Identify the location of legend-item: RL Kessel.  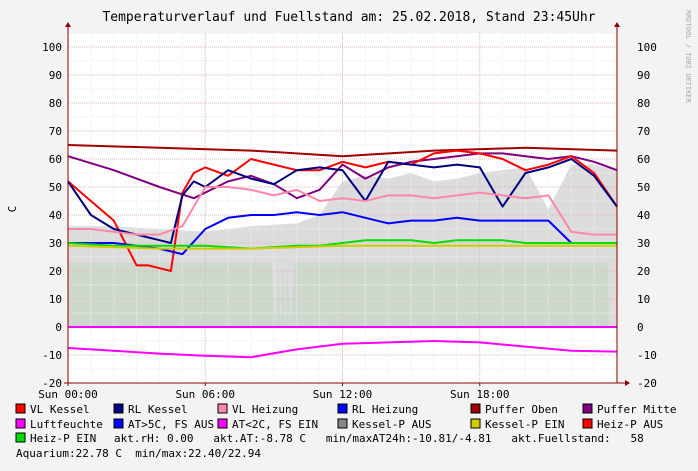
(150, 409).